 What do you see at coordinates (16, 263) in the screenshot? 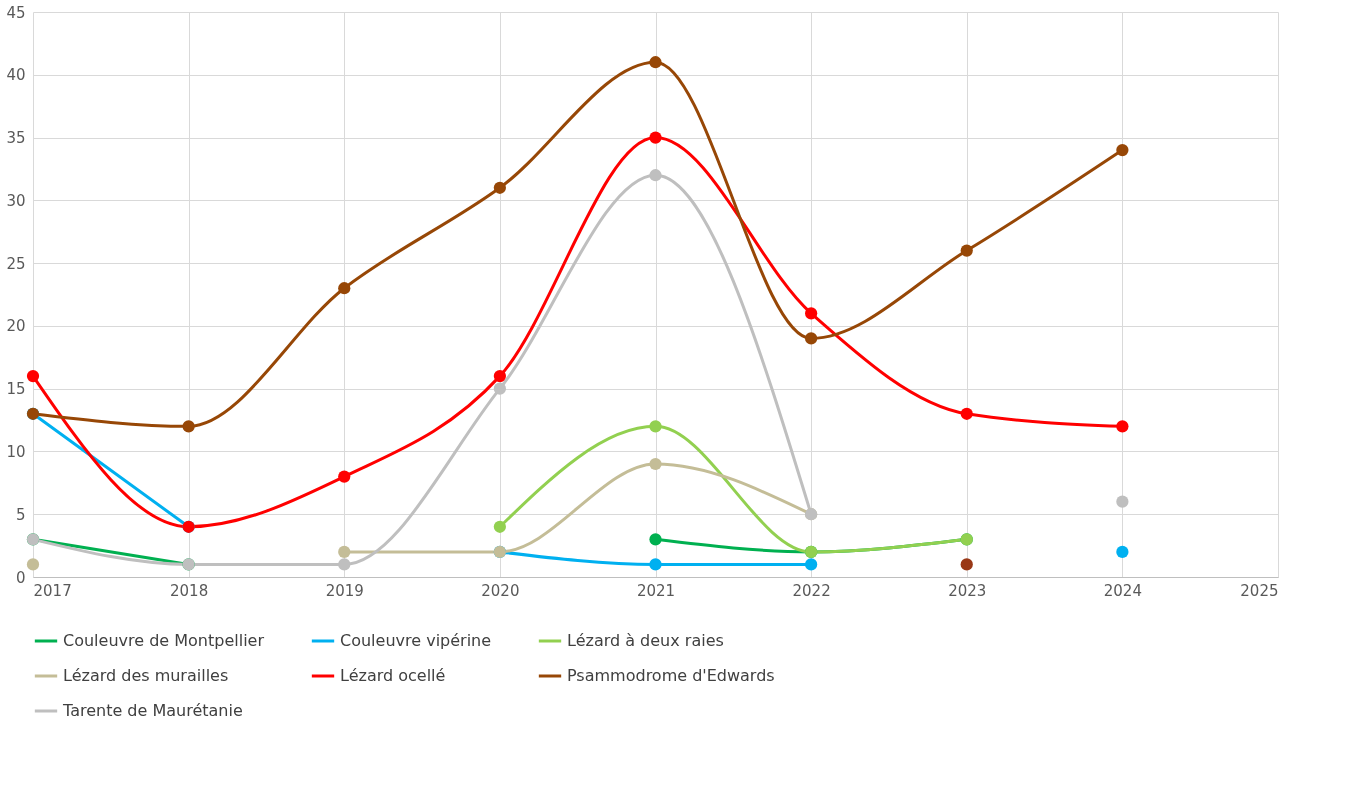
I see `y-tick-label: 25` at bounding box center [16, 263].